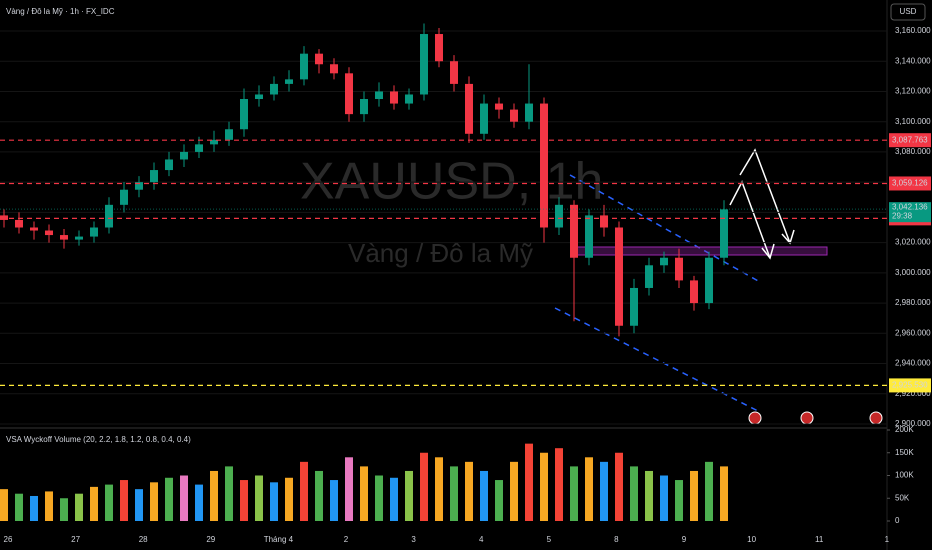 Image resolution: width=932 pixels, height=550 pixels. Describe the element at coordinates (913, 60) in the screenshot. I see `y-tick-label: 3,140.000` at that location.